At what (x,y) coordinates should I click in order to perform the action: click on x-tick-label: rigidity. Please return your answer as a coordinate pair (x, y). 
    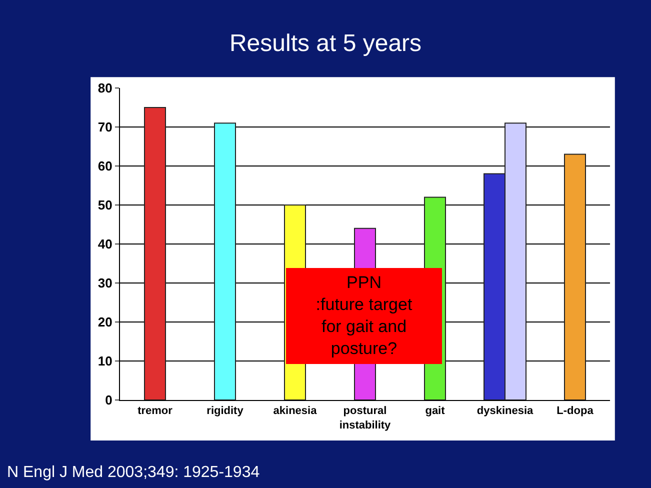
    Looking at the image, I should click on (225, 411).